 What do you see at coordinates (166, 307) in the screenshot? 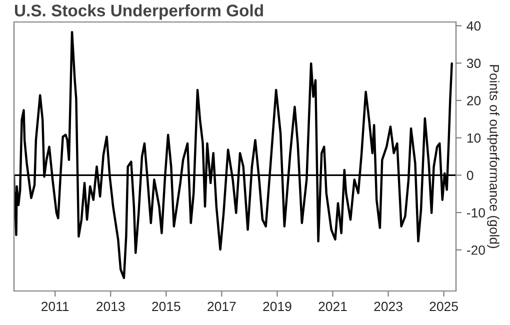
I see `x-tick-label: 2015` at bounding box center [166, 307].